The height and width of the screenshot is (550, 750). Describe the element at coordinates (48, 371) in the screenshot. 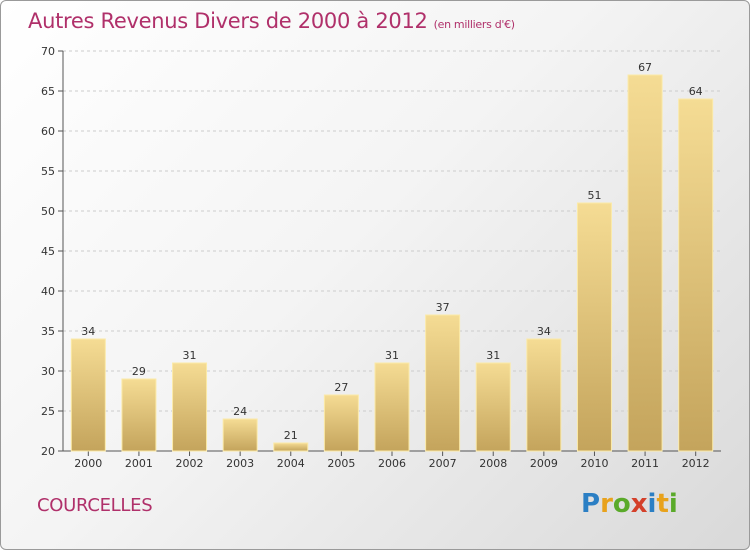

I see `y-tick-label: 30` at that location.